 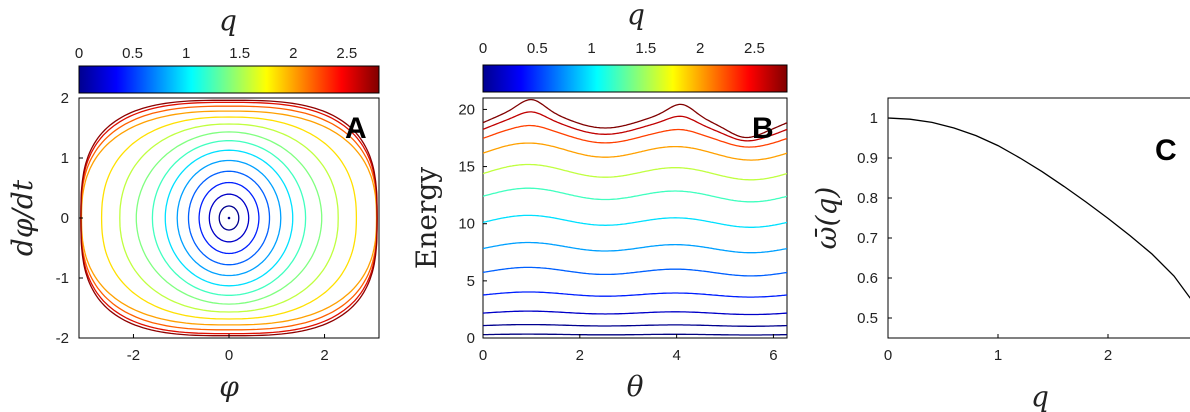 What do you see at coordinates (867, 238) in the screenshot?
I see `y-tick-label: 0.7` at bounding box center [867, 238].